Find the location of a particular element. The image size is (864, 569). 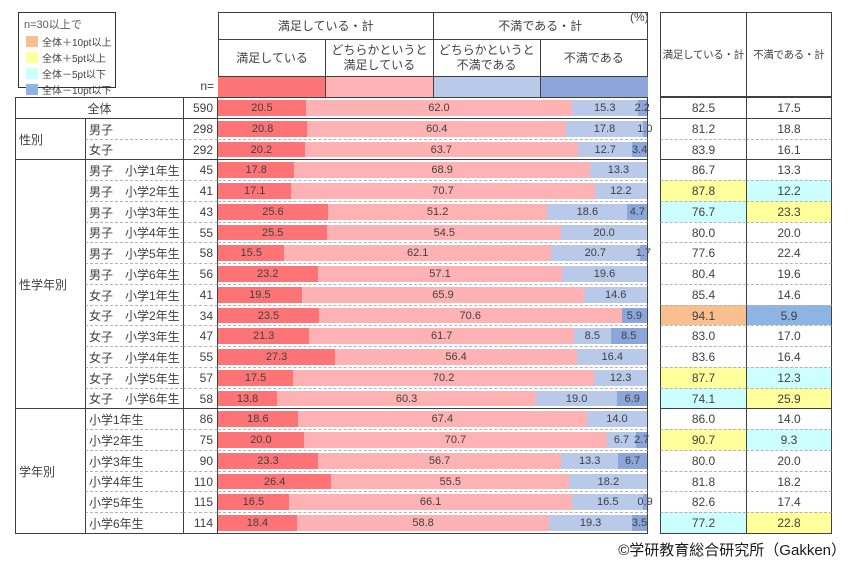

summary-satisfied-cell: 83.6 is located at coordinates (703, 356).